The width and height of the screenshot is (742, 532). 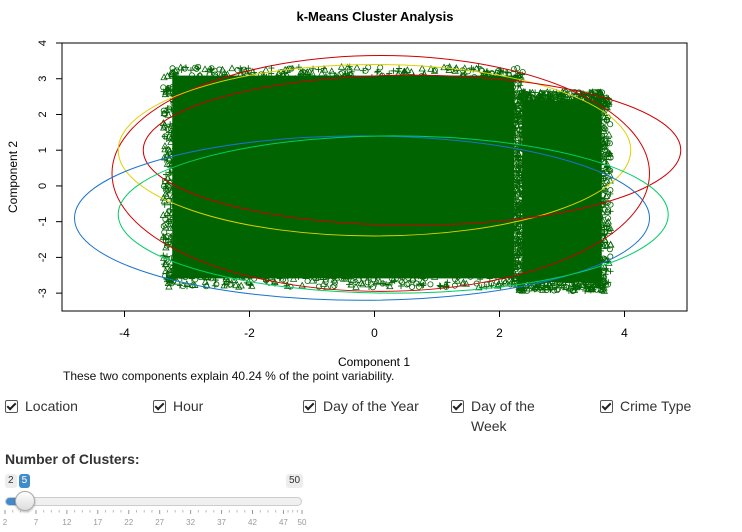 What do you see at coordinates (159, 406) in the screenshot?
I see `checkbox-hour-box` at bounding box center [159, 406].